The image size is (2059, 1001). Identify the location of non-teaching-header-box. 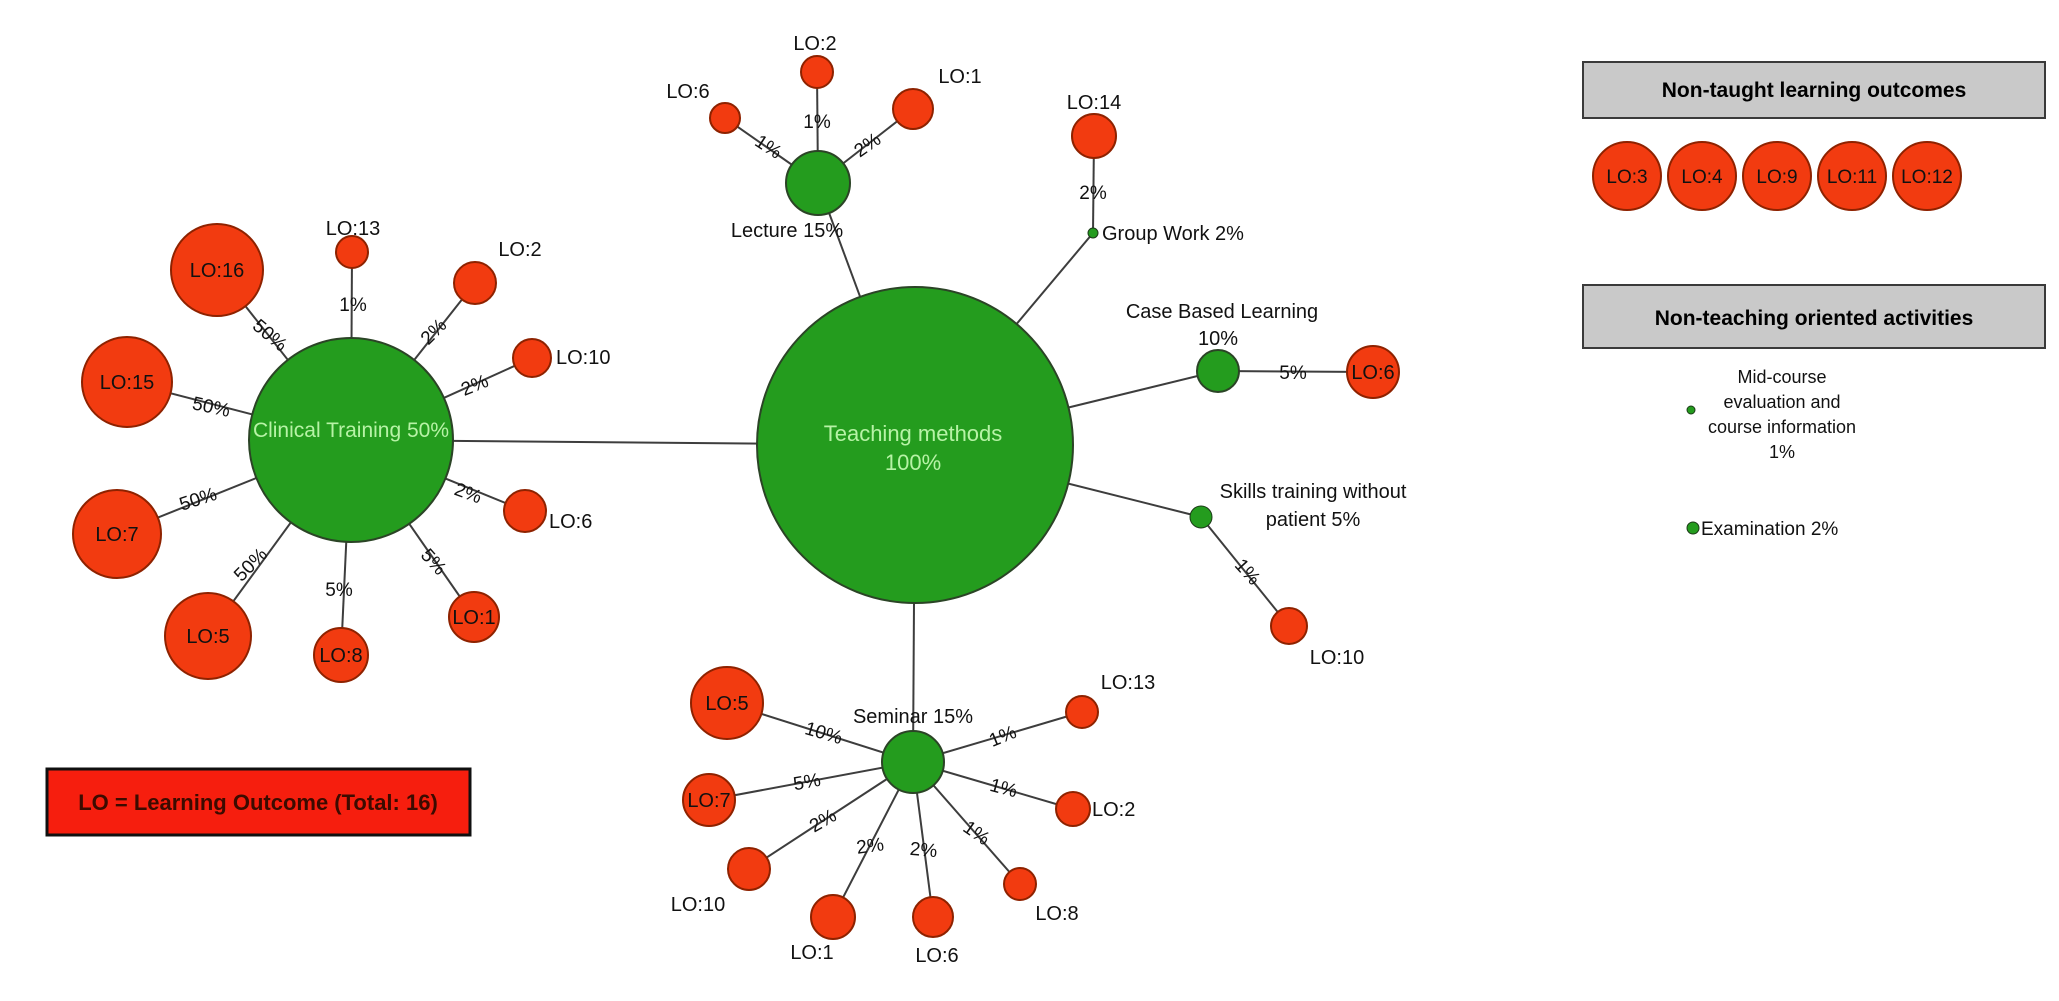
(1814, 316).